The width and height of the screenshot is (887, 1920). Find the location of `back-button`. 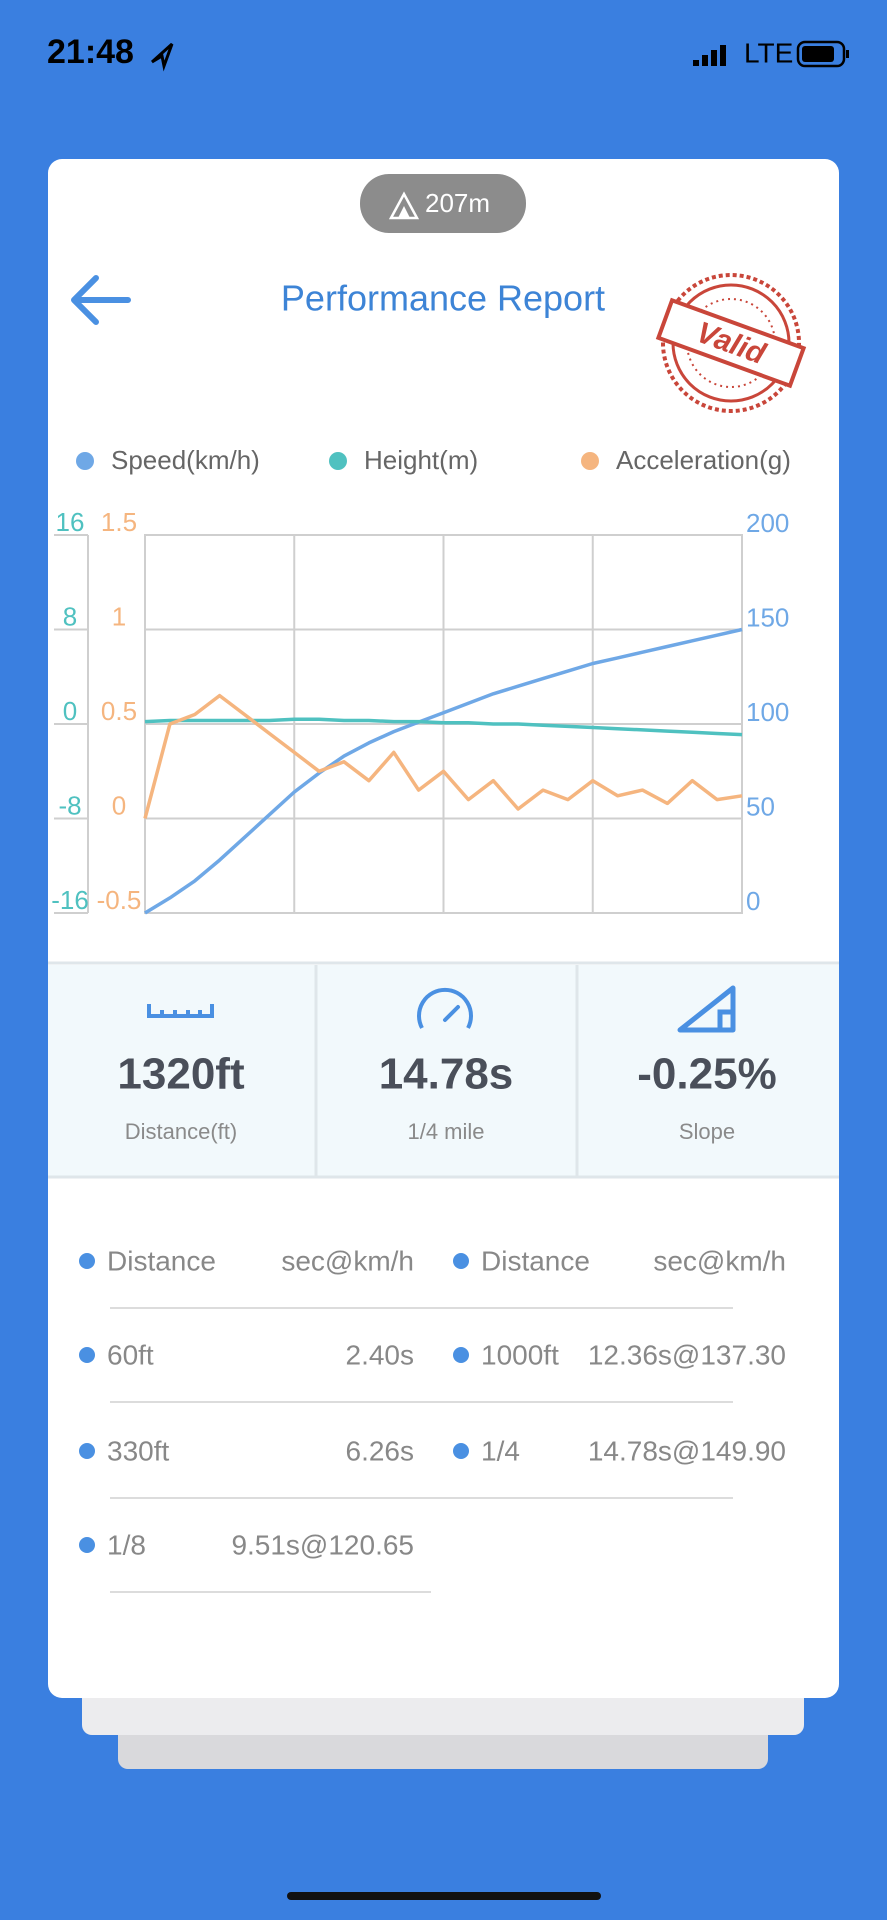

back-button is located at coordinates (101, 300).